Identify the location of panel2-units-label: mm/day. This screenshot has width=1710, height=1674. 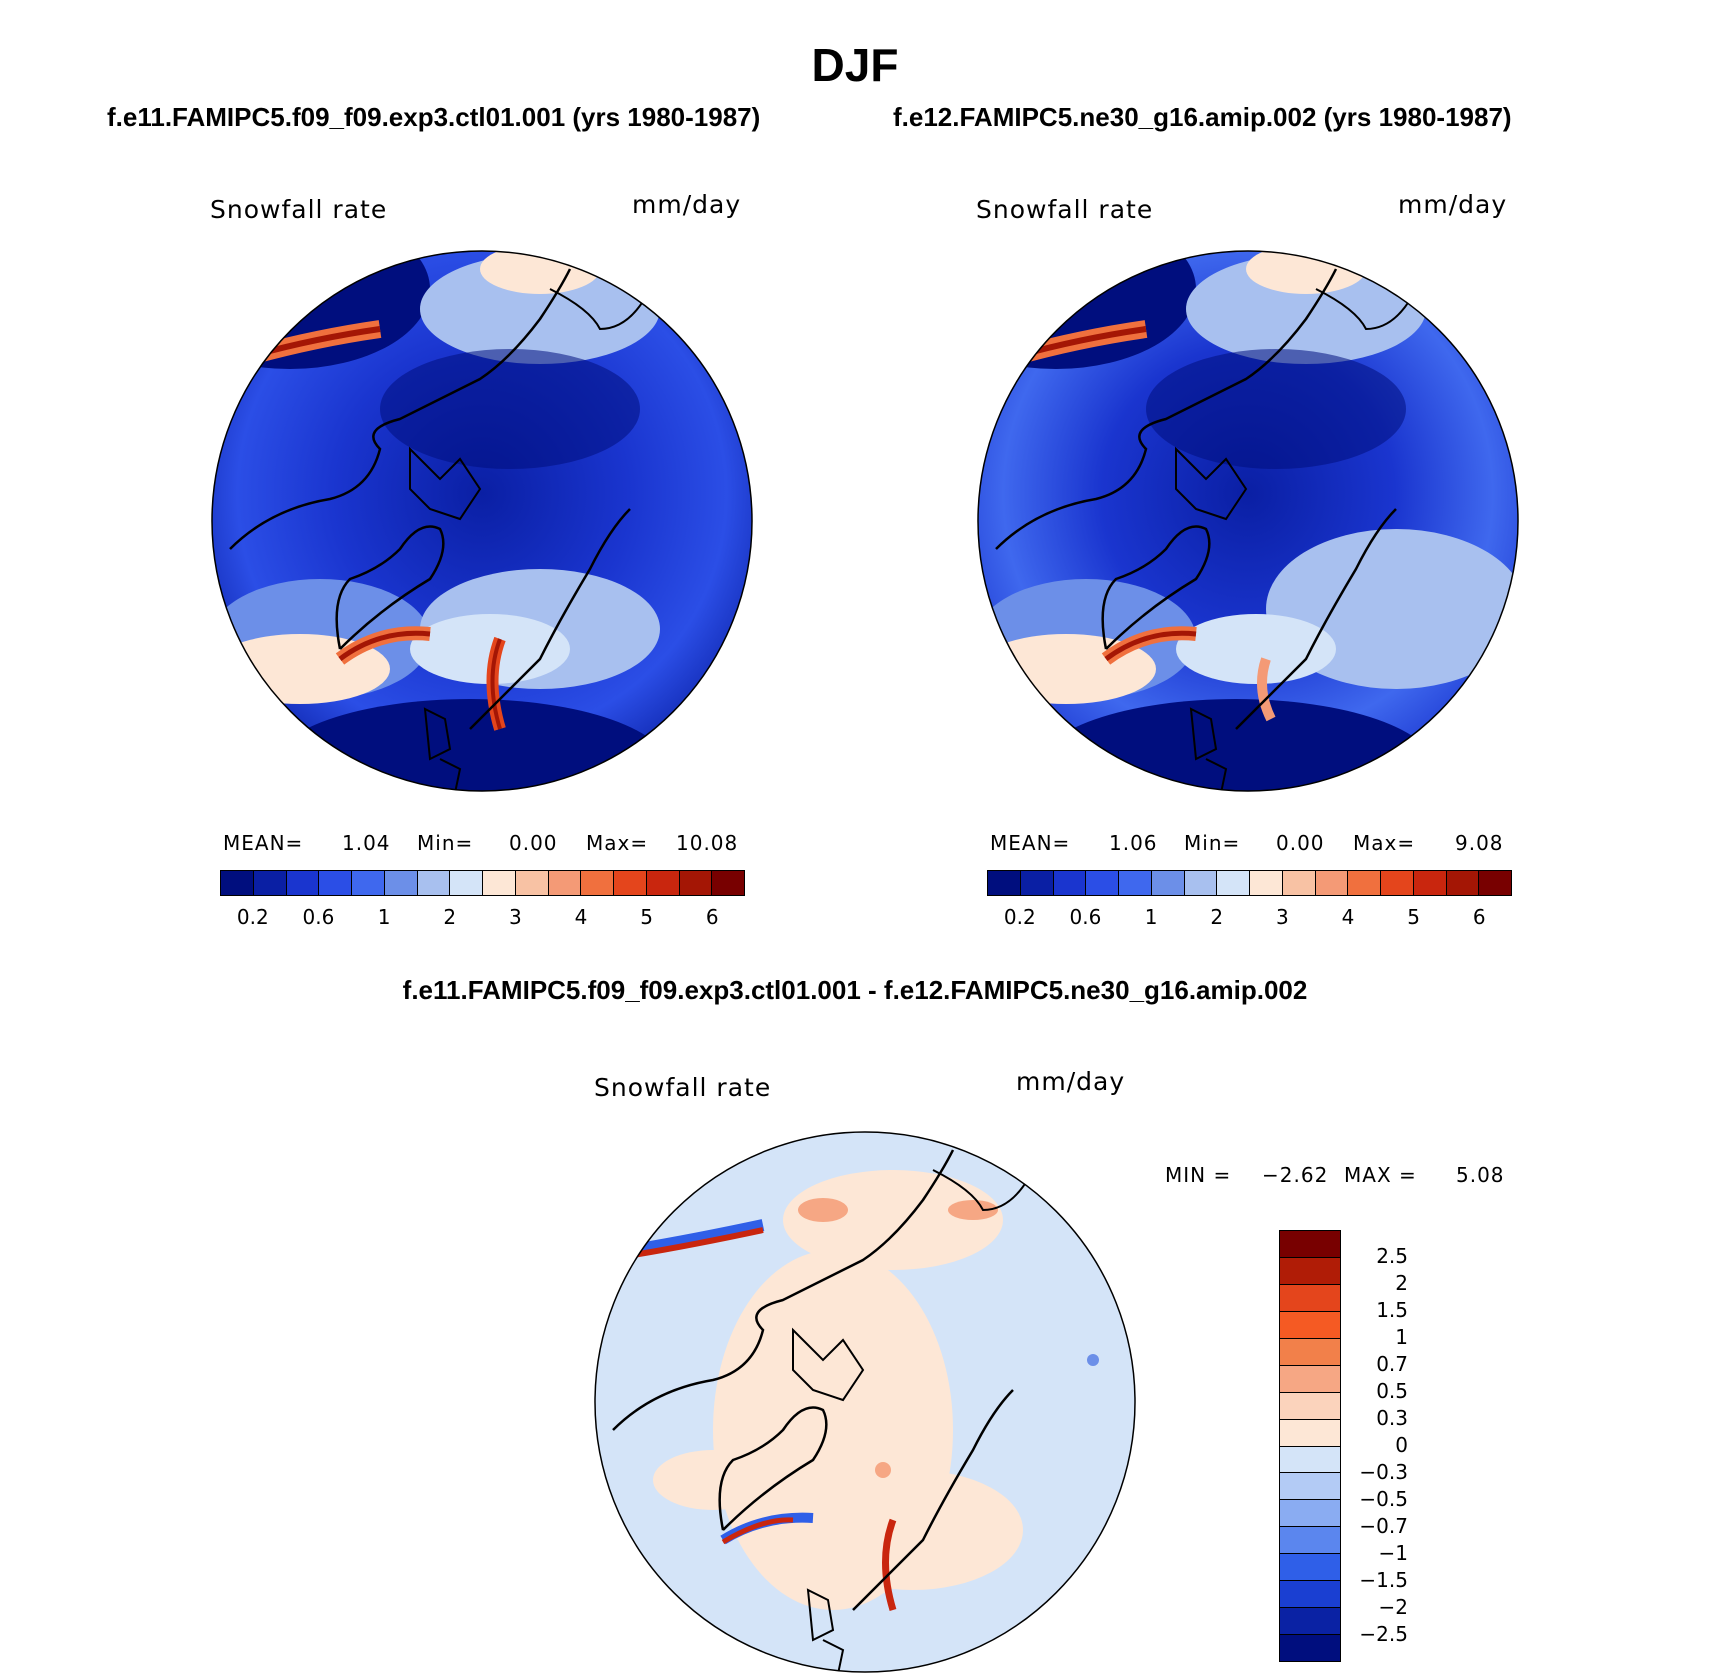
(1453, 204).